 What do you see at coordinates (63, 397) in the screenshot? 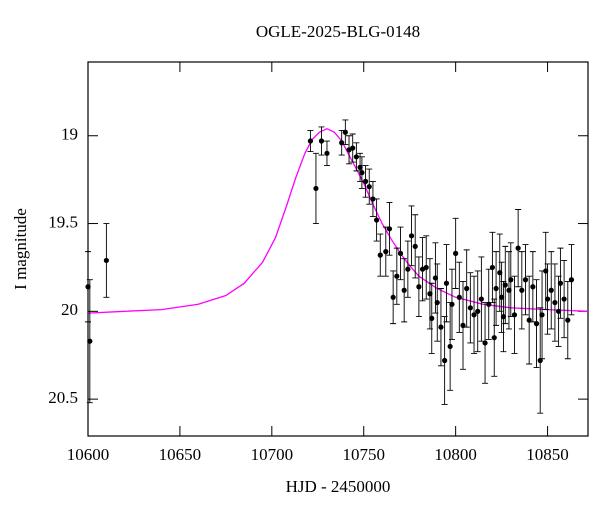
I see `y-tick-label: 20.5` at bounding box center [63, 397].